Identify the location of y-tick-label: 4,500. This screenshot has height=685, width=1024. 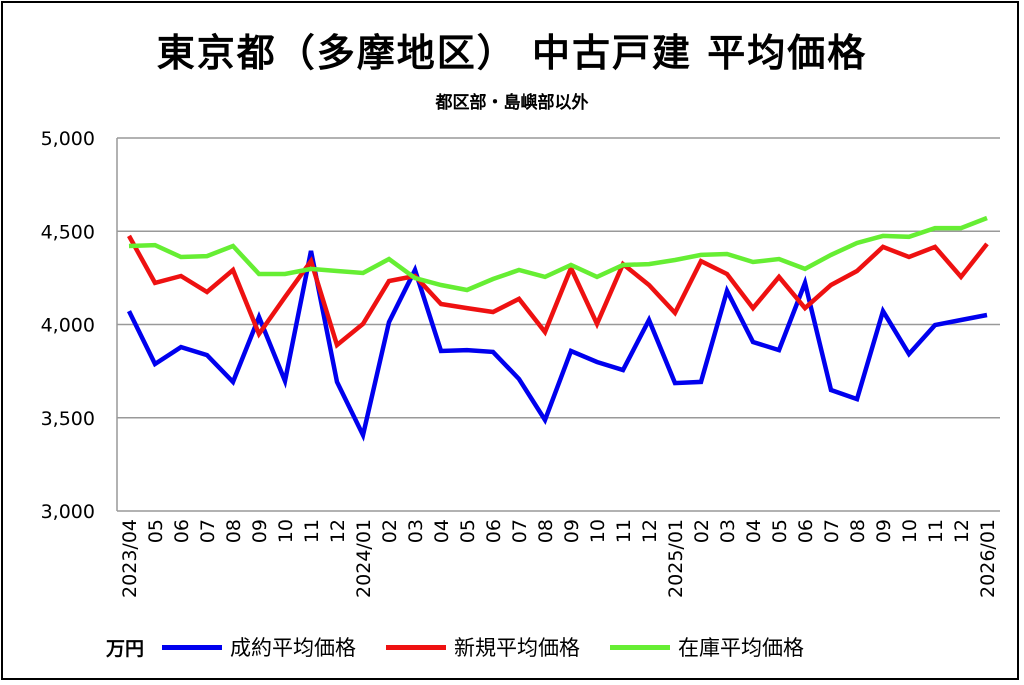
(68, 232).